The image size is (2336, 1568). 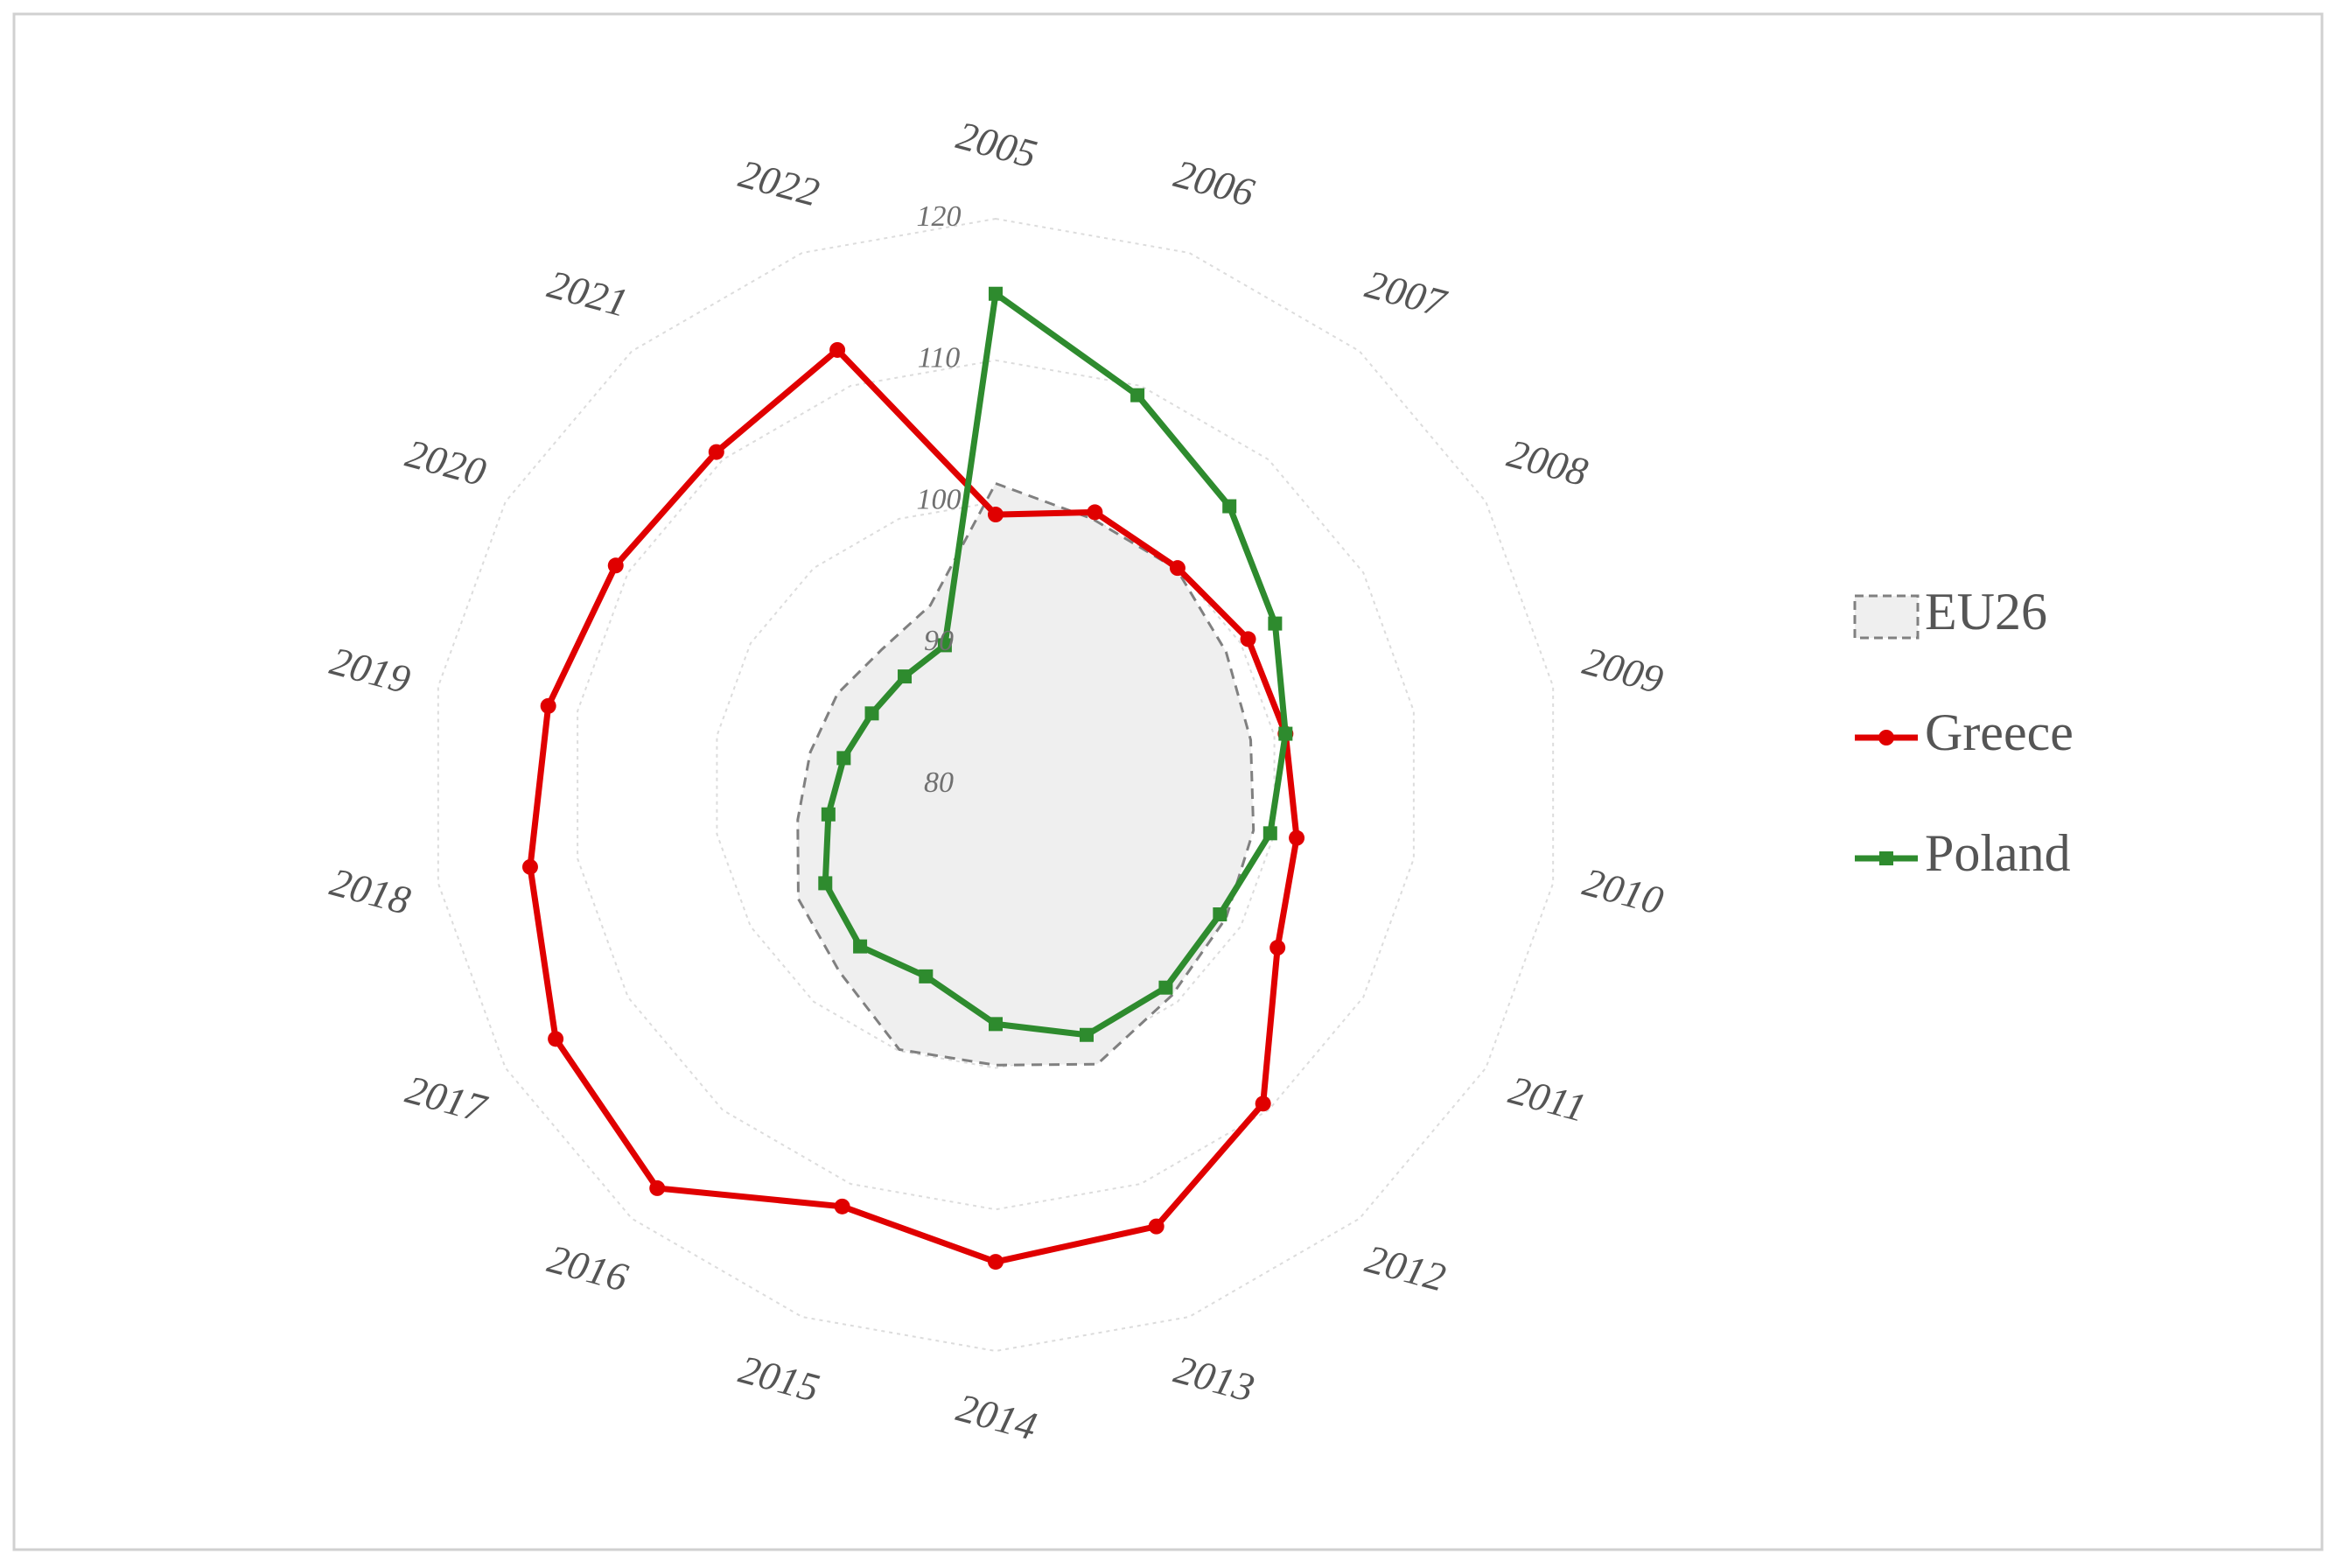 I want to click on area, so click(x=1025, y=774).